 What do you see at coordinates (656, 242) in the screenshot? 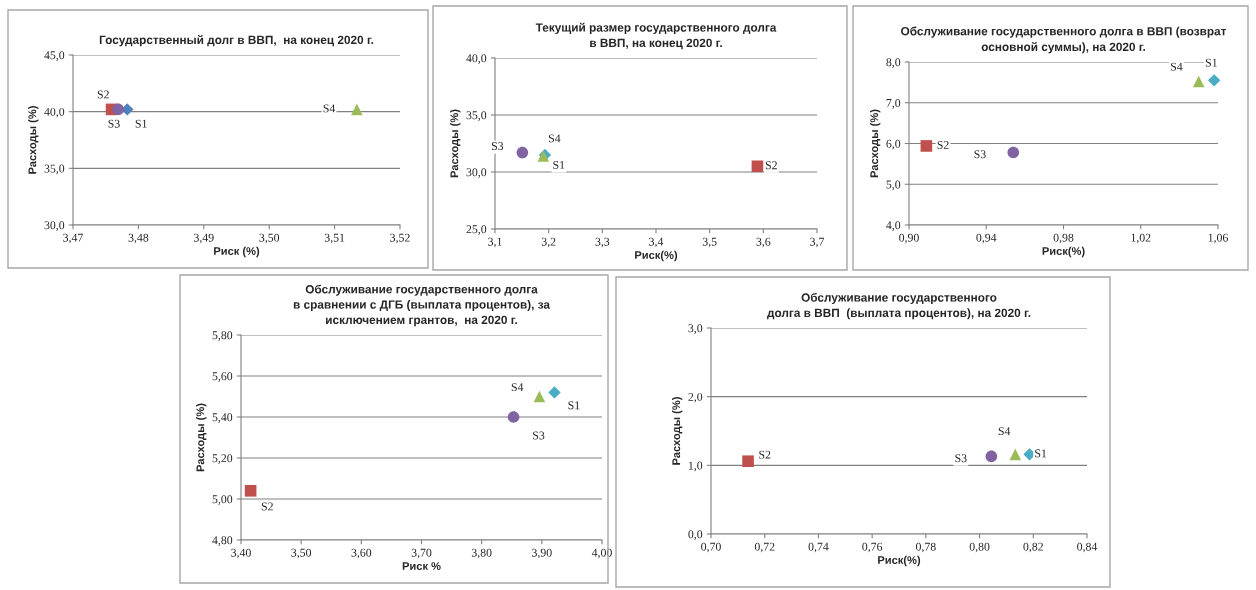
I see `x-tick-label: 3,4` at bounding box center [656, 242].